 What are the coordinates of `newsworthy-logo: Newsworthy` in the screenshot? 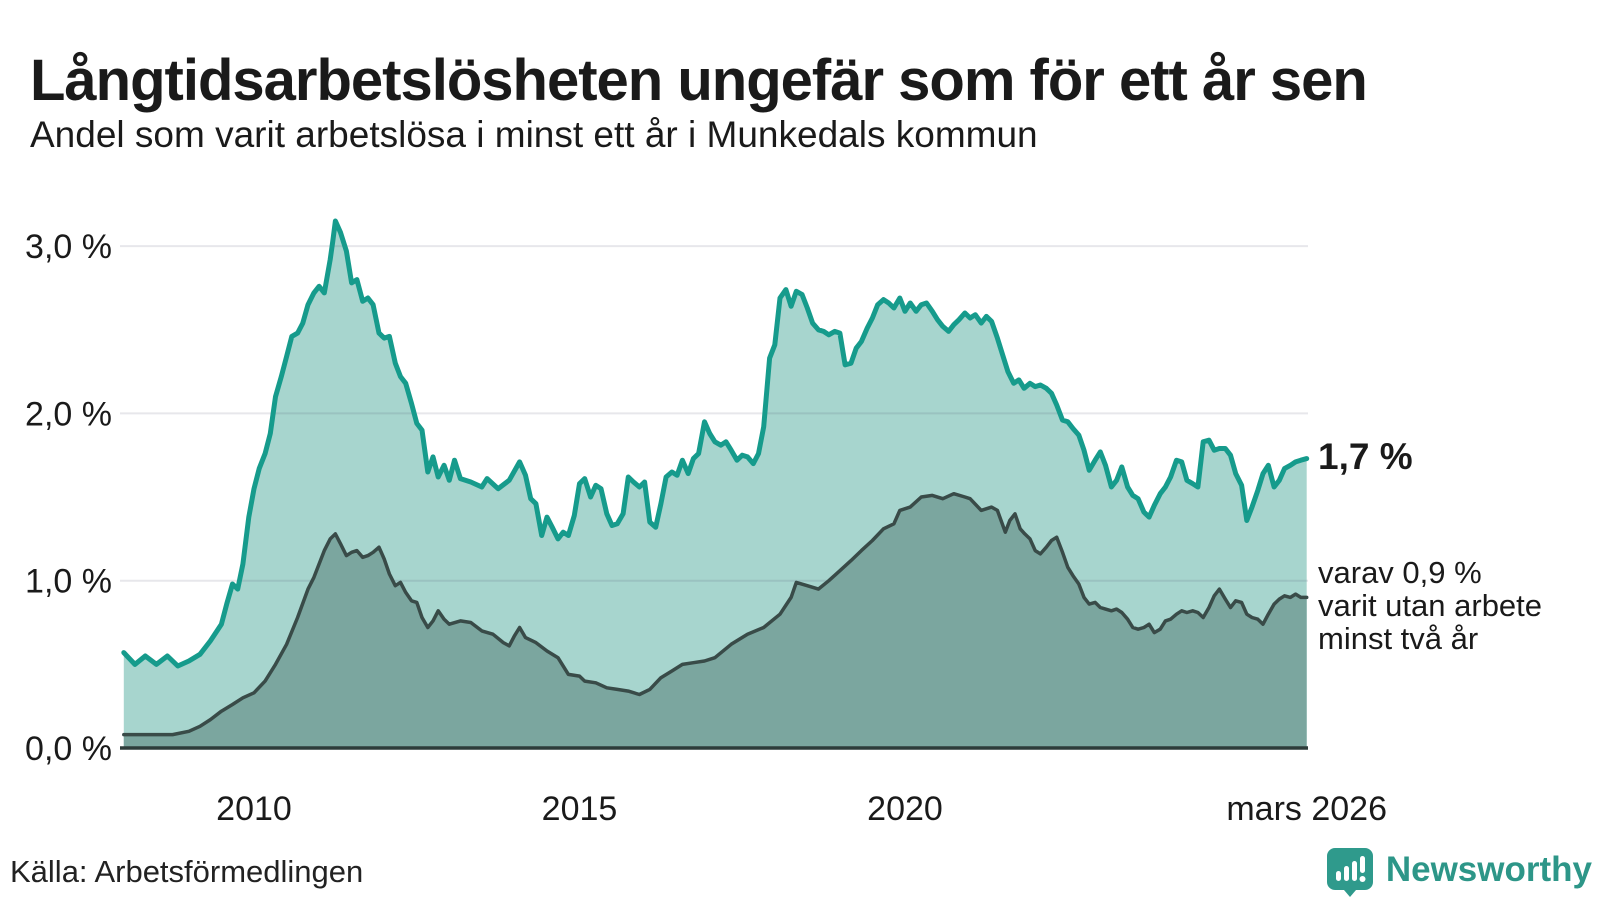 It's located at (1458, 870).